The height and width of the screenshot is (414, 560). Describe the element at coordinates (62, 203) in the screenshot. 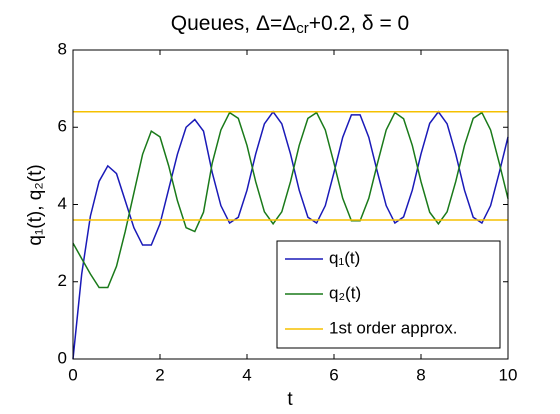

I see `y-tick-label: 4` at that location.